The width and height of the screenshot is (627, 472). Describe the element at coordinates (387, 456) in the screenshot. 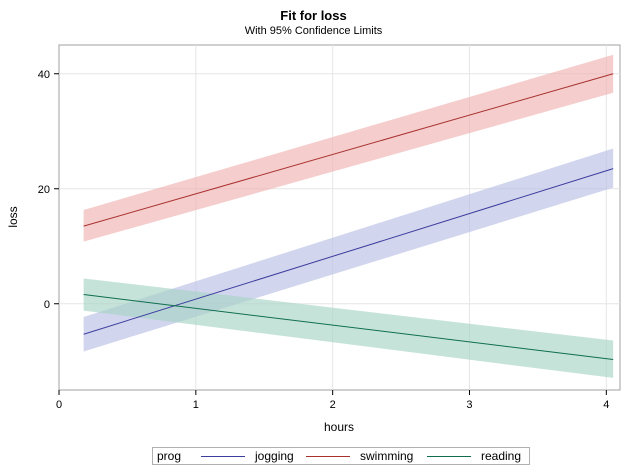

I see `legend-label-swimming: swimming` at that location.